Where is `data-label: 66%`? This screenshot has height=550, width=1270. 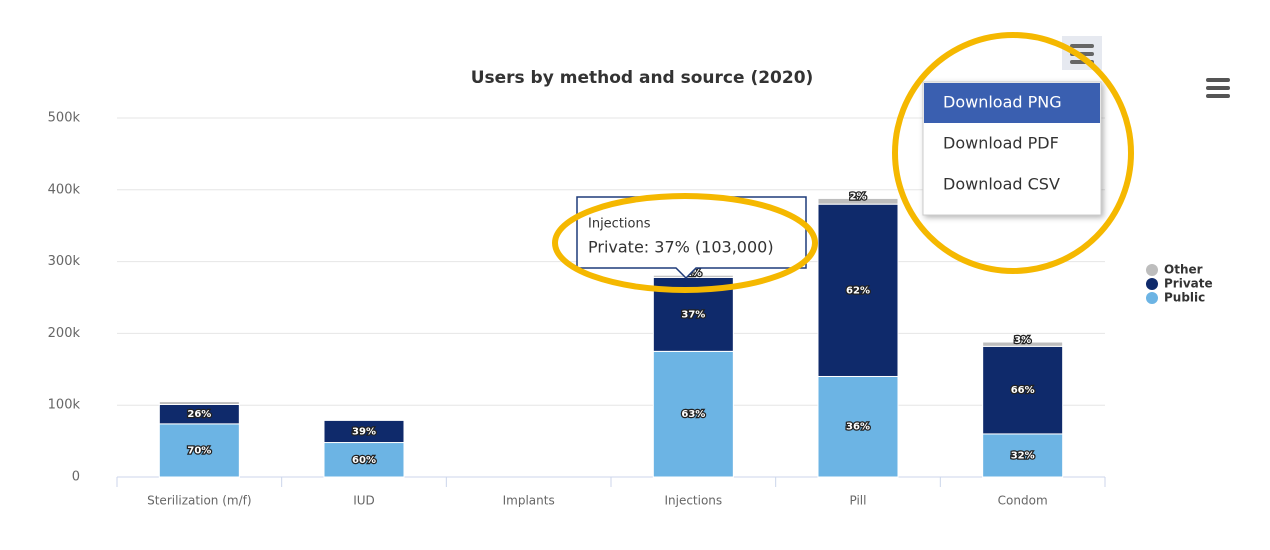 data-label: 66% is located at coordinates (1023, 390).